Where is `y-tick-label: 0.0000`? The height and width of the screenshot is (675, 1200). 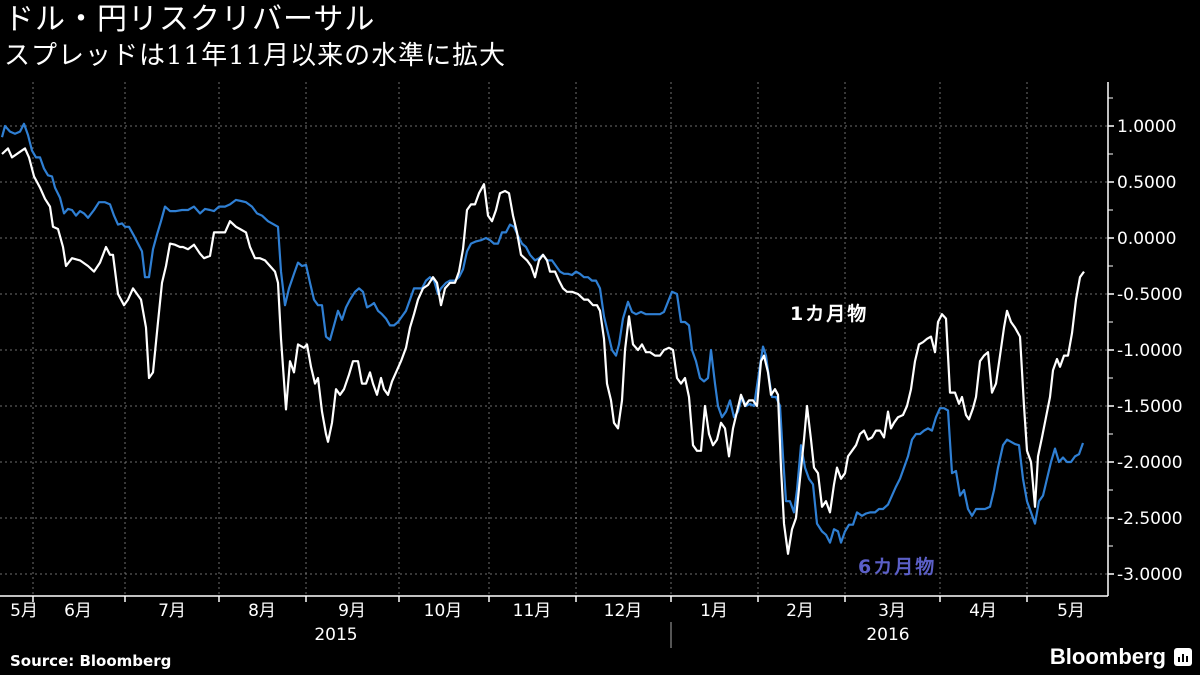 y-tick-label: 0.0000 is located at coordinates (1146, 239).